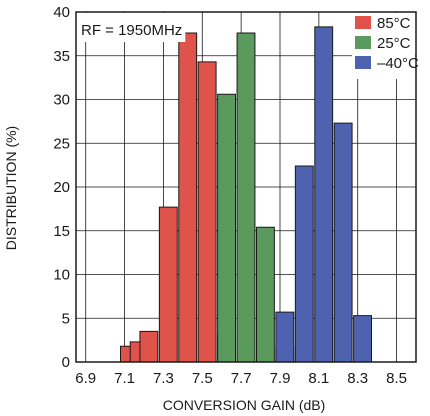 The width and height of the screenshot is (430, 416). What do you see at coordinates (61, 231) in the screenshot?
I see `y-tick-label: 15` at bounding box center [61, 231].